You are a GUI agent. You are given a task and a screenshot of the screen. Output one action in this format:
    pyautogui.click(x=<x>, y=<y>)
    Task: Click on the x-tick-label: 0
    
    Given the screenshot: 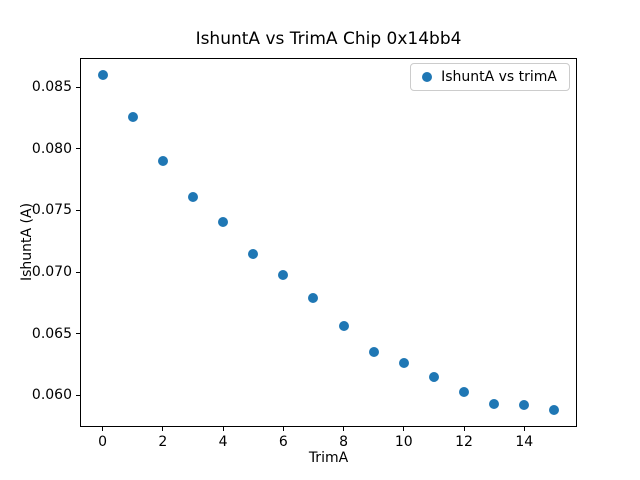 What is the action you would take?
    pyautogui.click(x=103, y=442)
    